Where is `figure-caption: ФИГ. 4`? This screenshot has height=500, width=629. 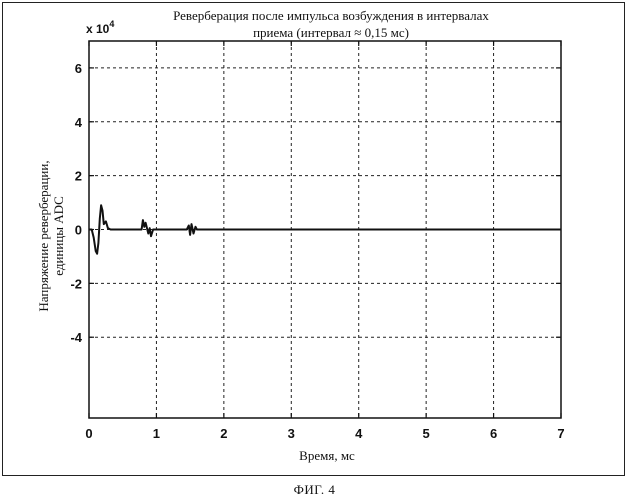
figure-caption: ФИГ. 4 is located at coordinates (314, 490).